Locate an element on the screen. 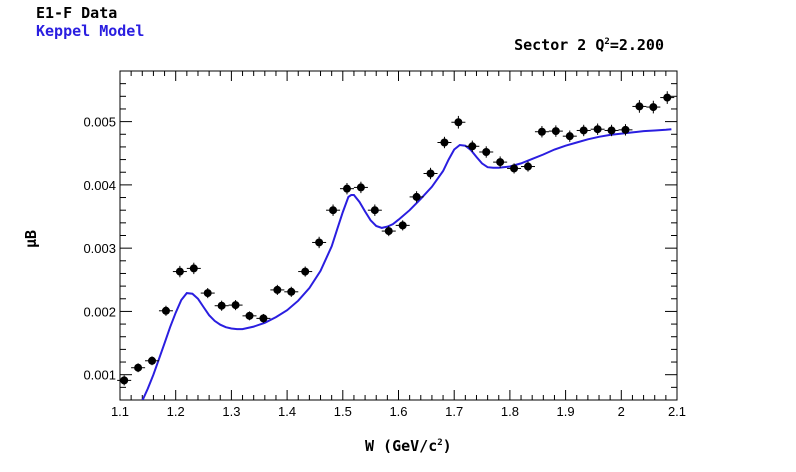 This screenshot has width=796, height=472. x-tick-label: 1.6 is located at coordinates (398, 411).